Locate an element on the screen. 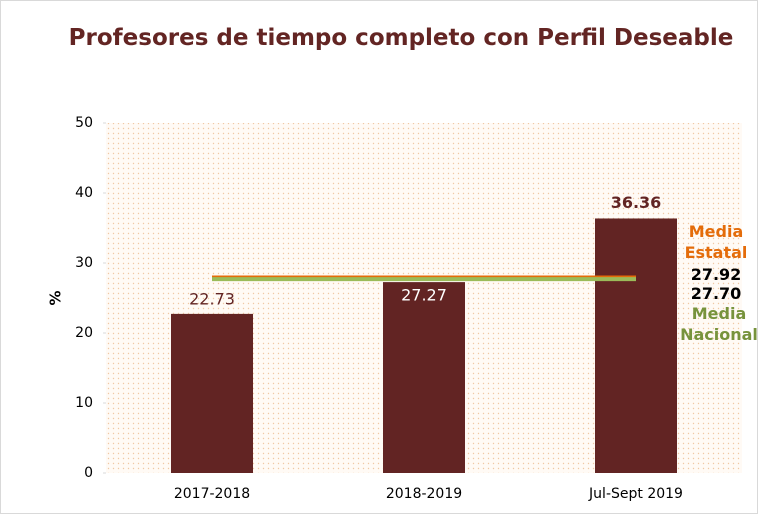 The height and width of the screenshot is (514, 758). data-label: 36.36 is located at coordinates (636, 202).